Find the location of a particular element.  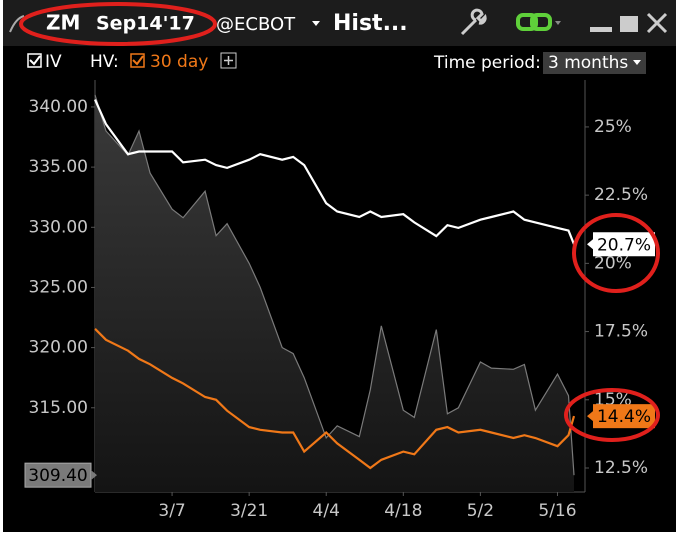

iv-check is located at coordinates (35, 60).